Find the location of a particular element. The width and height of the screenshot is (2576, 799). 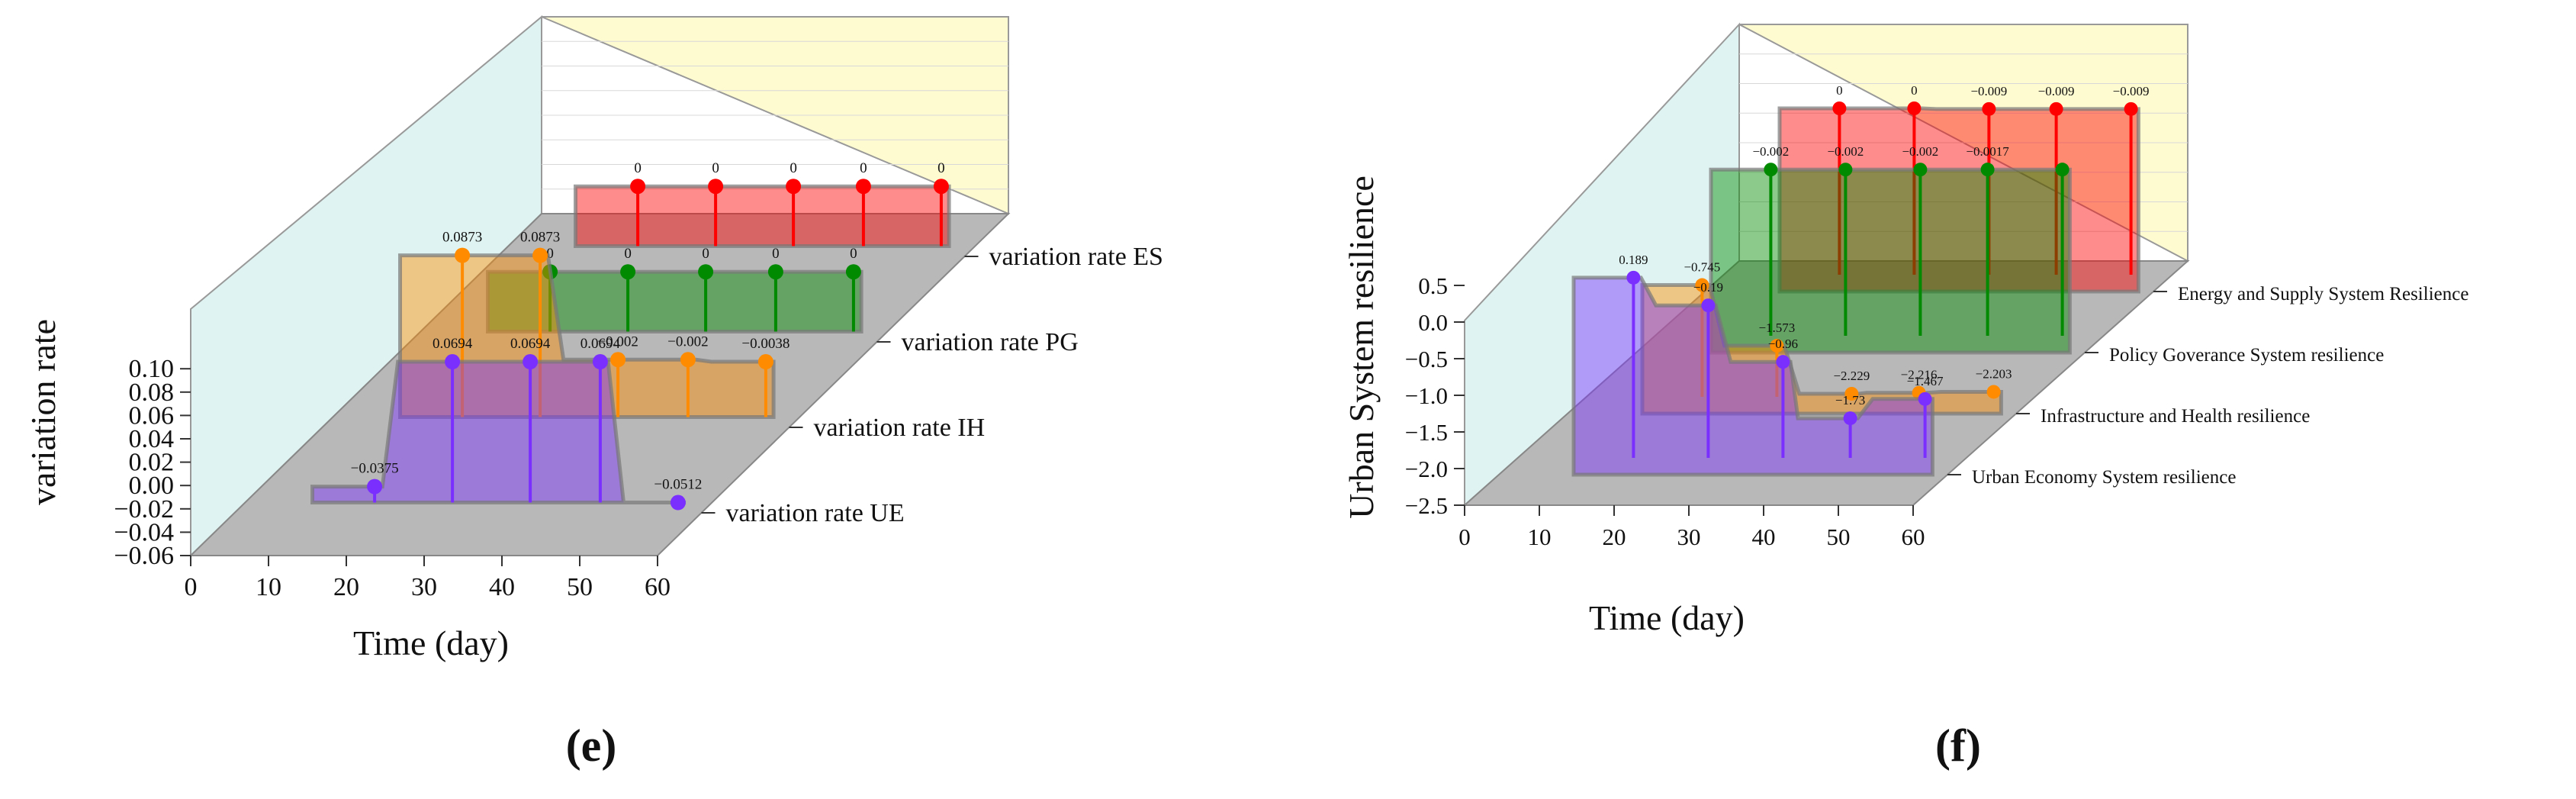

data-label: −1.73 is located at coordinates (1850, 400).